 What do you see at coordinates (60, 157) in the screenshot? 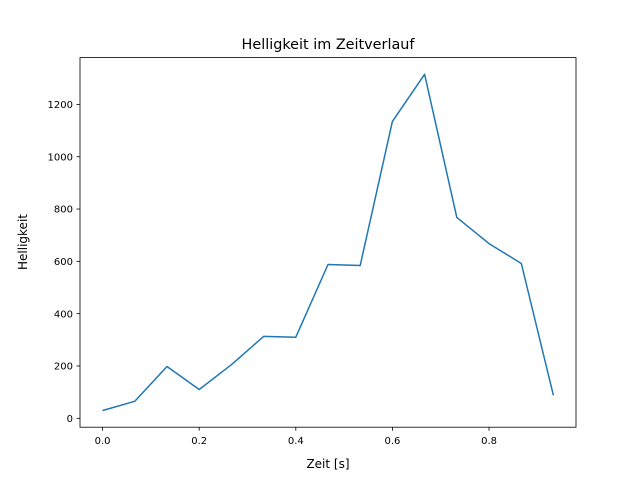
I see `y-tick-label: 1000` at bounding box center [60, 157].